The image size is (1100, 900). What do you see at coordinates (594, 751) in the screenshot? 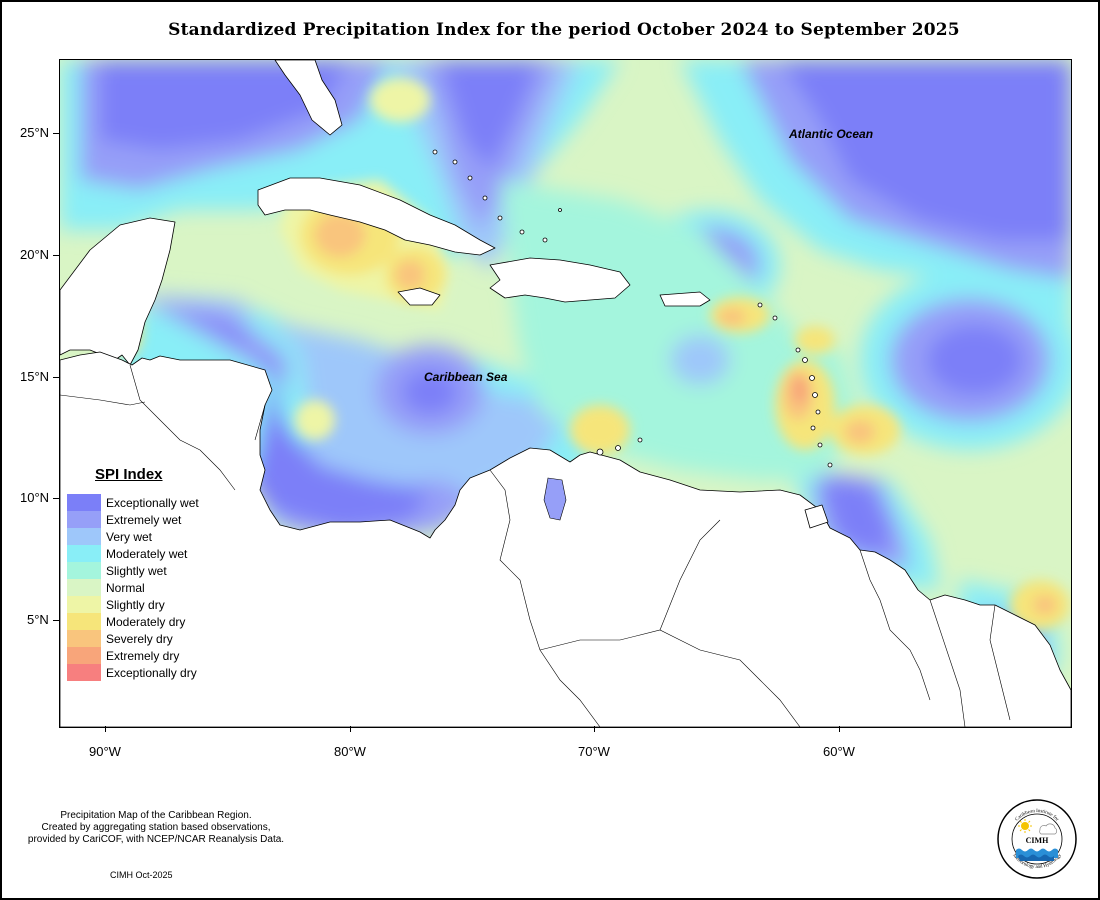
I see `lon-label-70w: 70°W` at bounding box center [594, 751].